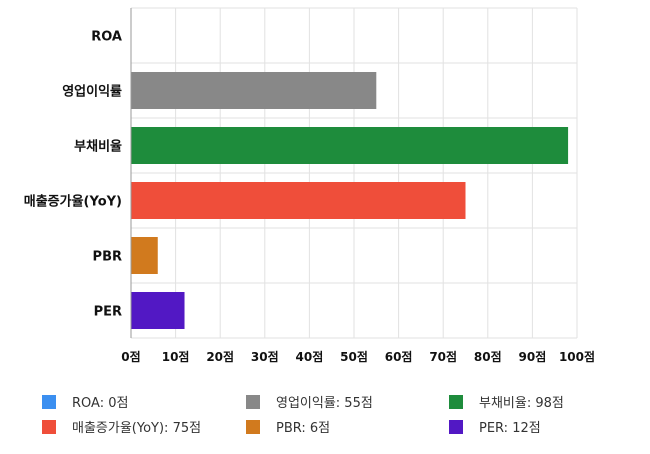 The image size is (650, 454). Describe the element at coordinates (399, 356) in the screenshot. I see `x-tick-label: 60점` at that location.